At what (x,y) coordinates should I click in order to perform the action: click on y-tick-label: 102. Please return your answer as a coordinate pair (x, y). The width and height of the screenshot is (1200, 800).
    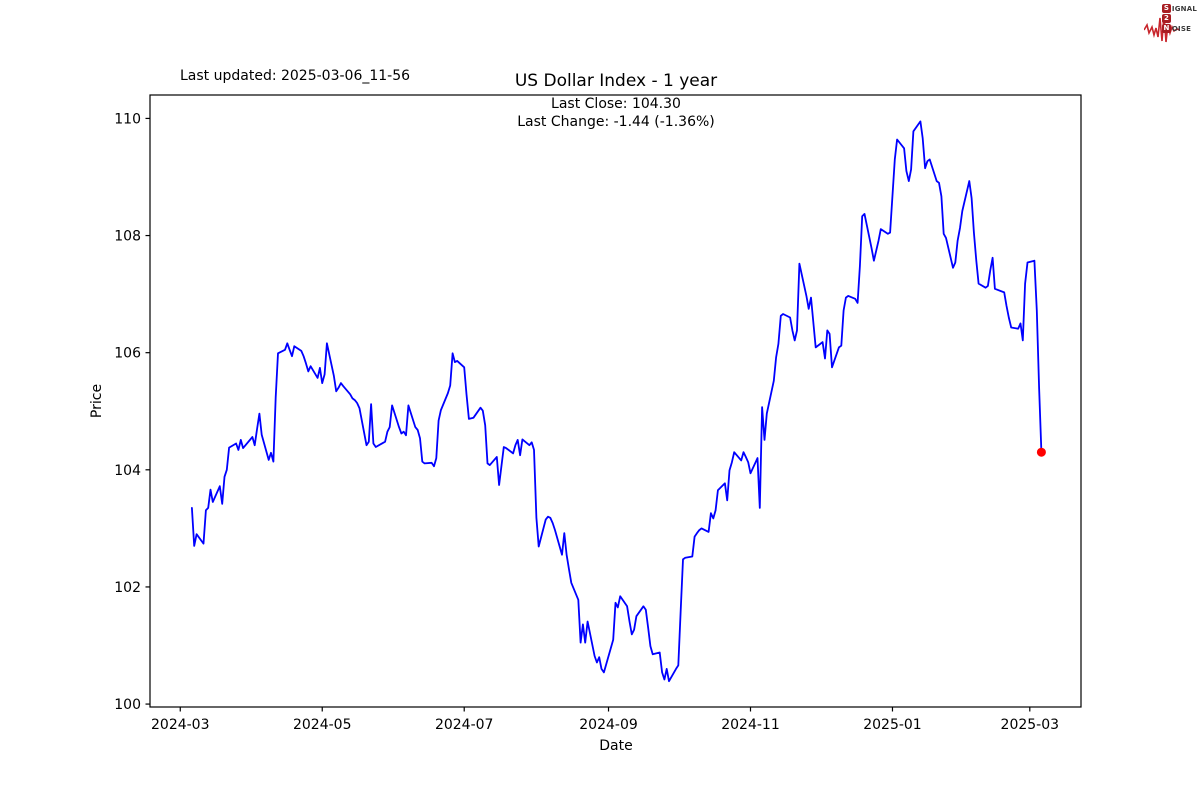
    Looking at the image, I should click on (127, 588).